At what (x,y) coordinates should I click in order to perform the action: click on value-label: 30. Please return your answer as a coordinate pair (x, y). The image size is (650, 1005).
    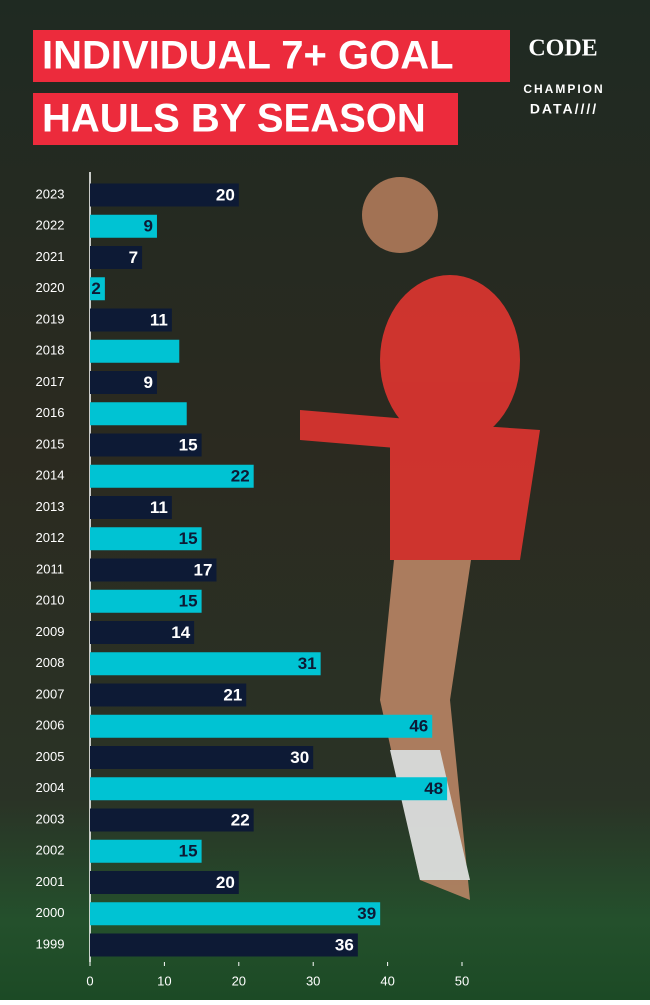
    Looking at the image, I should click on (299, 757).